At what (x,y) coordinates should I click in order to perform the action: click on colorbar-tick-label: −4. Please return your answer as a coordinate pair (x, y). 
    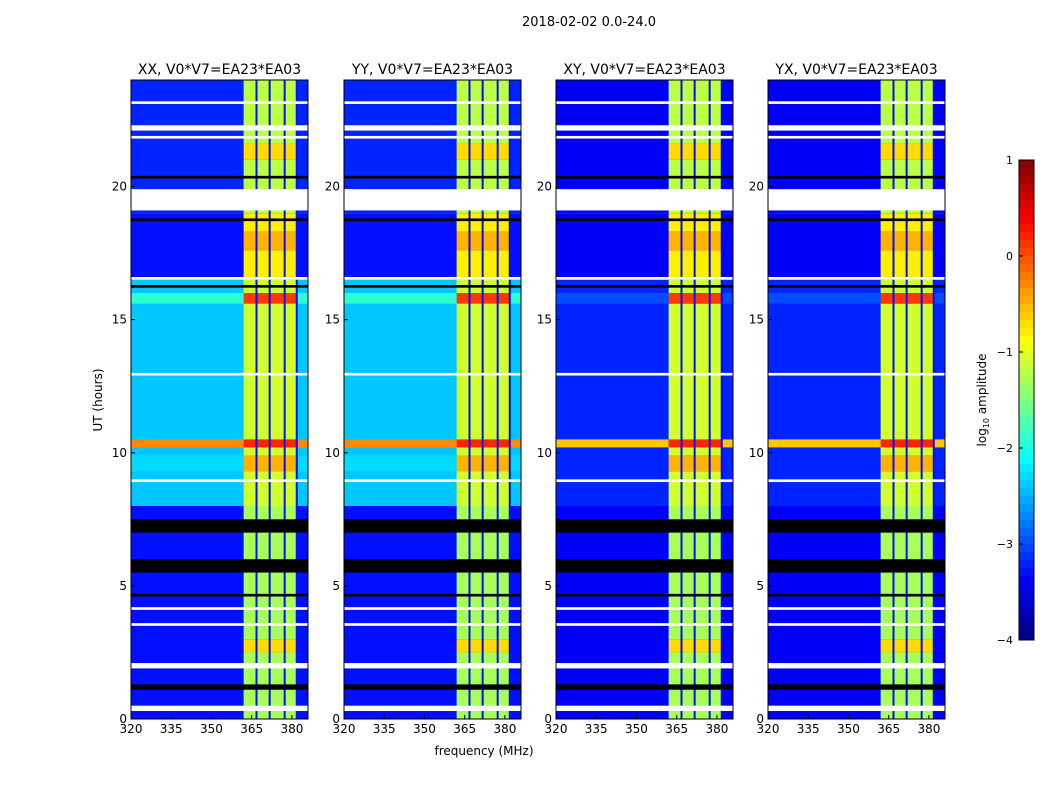
    Looking at the image, I should click on (1005, 640).